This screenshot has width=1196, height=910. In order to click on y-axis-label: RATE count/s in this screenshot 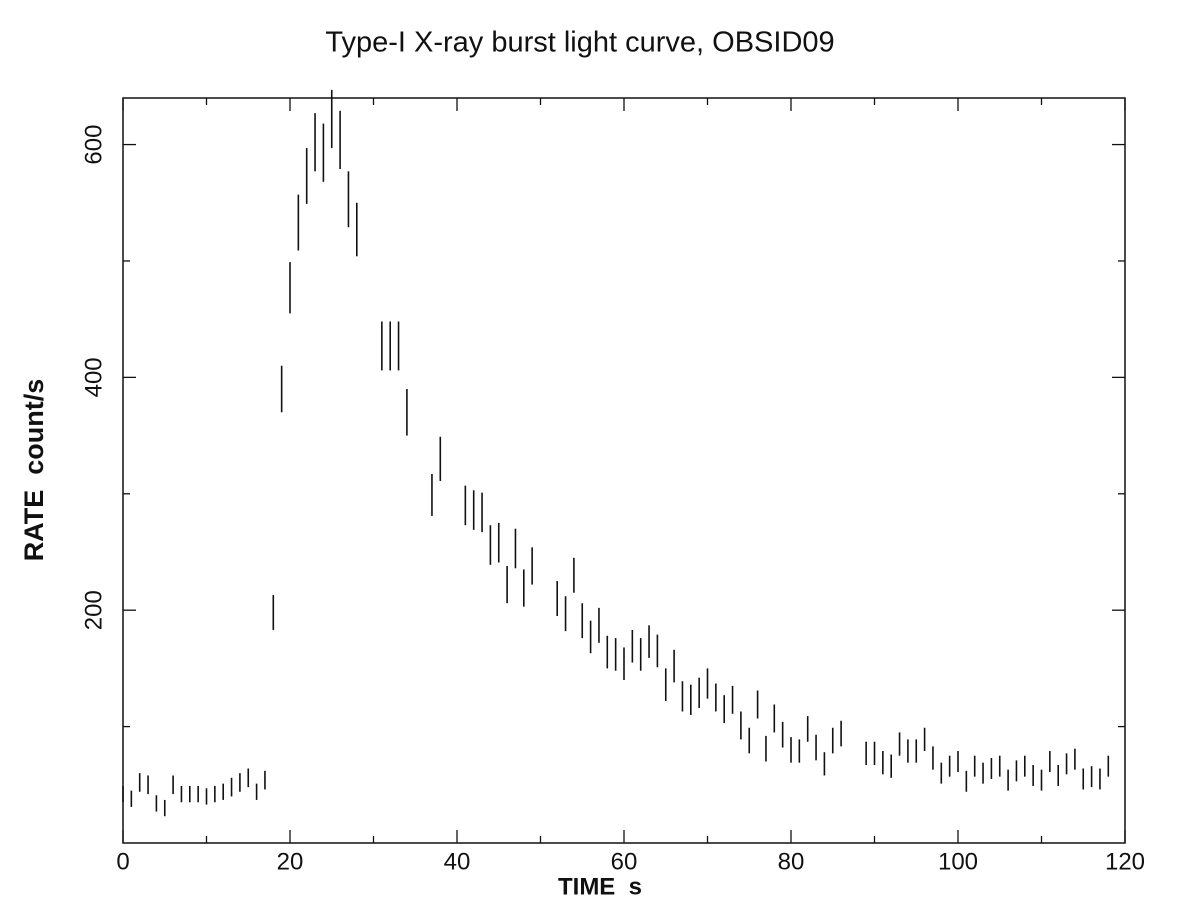, I will do `click(34, 470)`.